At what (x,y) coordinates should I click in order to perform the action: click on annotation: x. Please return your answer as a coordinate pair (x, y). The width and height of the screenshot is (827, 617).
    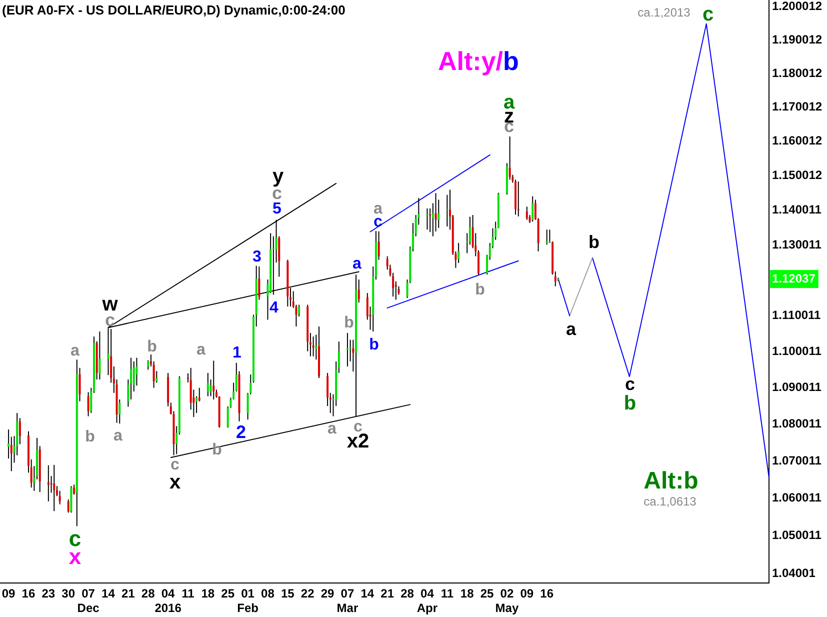
    Looking at the image, I should click on (175, 483).